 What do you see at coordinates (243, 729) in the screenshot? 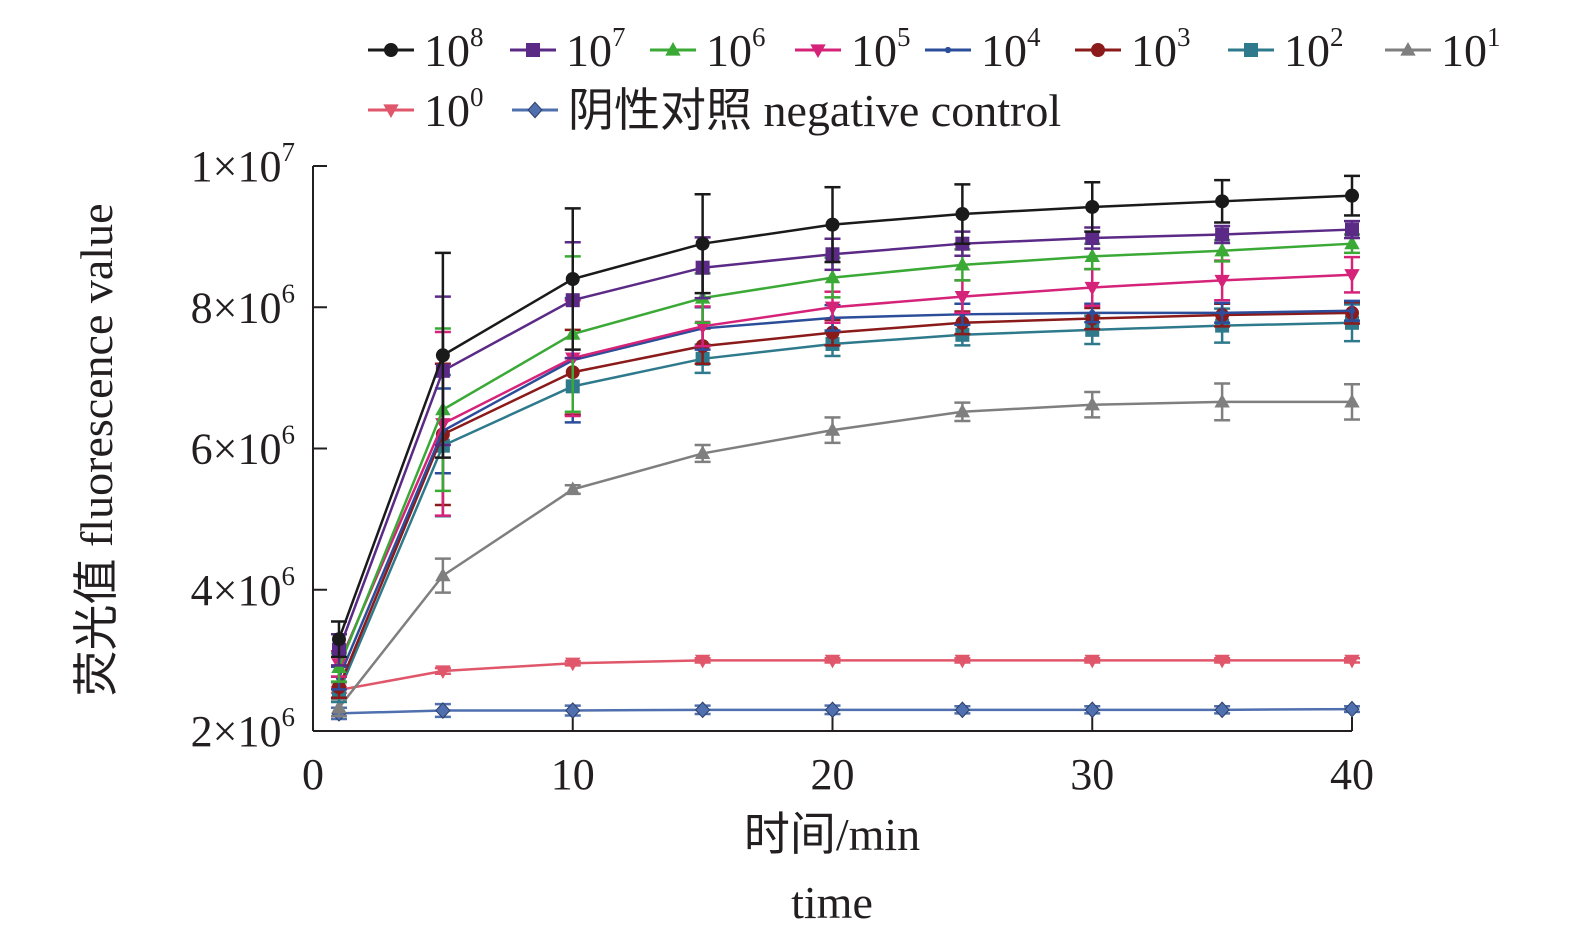
I see `y-tick-label: 2×10⁶` at bounding box center [243, 729].